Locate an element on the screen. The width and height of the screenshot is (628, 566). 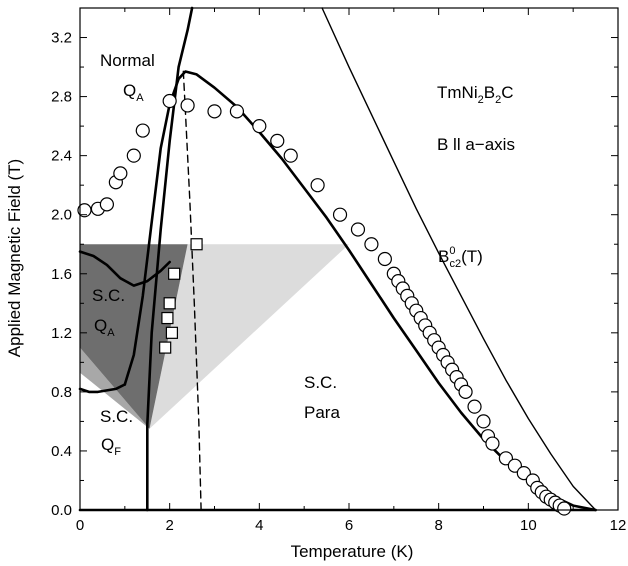
x-tick-label: 12 is located at coordinates (618, 525).